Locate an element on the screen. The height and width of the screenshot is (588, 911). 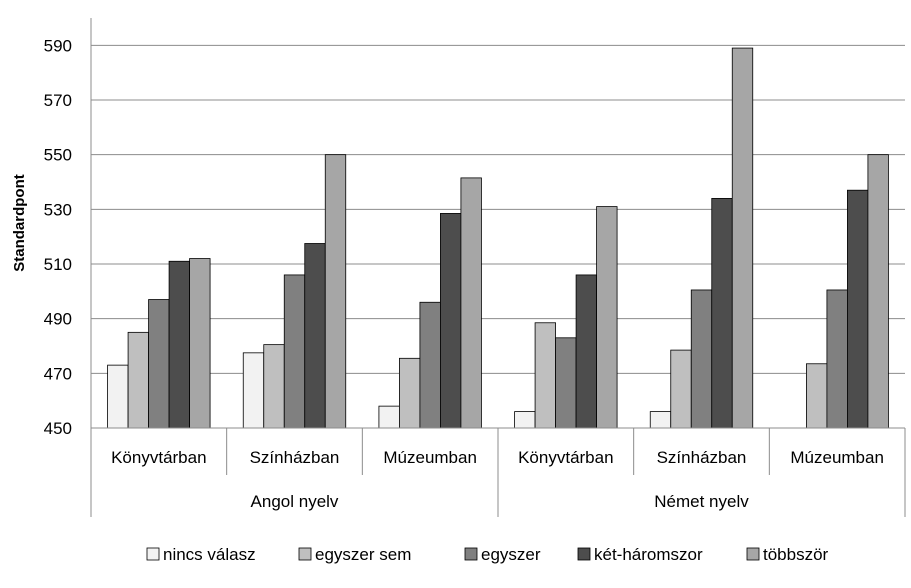
y-tick-label: 490 is located at coordinates (58, 319).